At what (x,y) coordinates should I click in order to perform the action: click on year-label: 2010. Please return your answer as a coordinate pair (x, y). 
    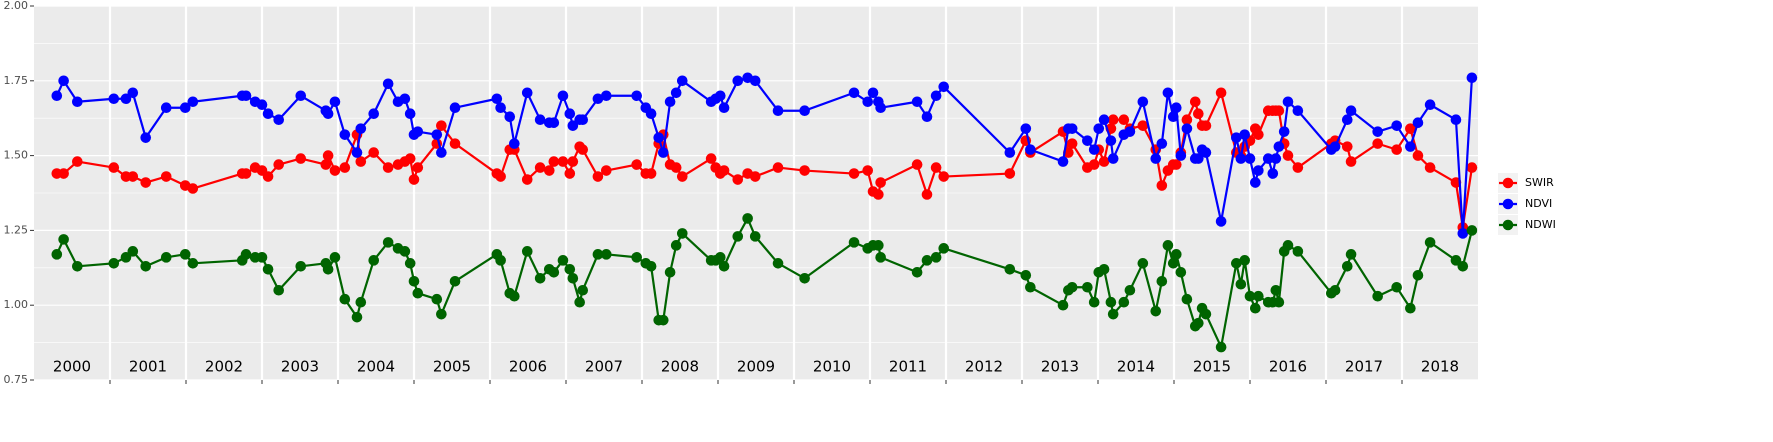
    Looking at the image, I should click on (832, 367).